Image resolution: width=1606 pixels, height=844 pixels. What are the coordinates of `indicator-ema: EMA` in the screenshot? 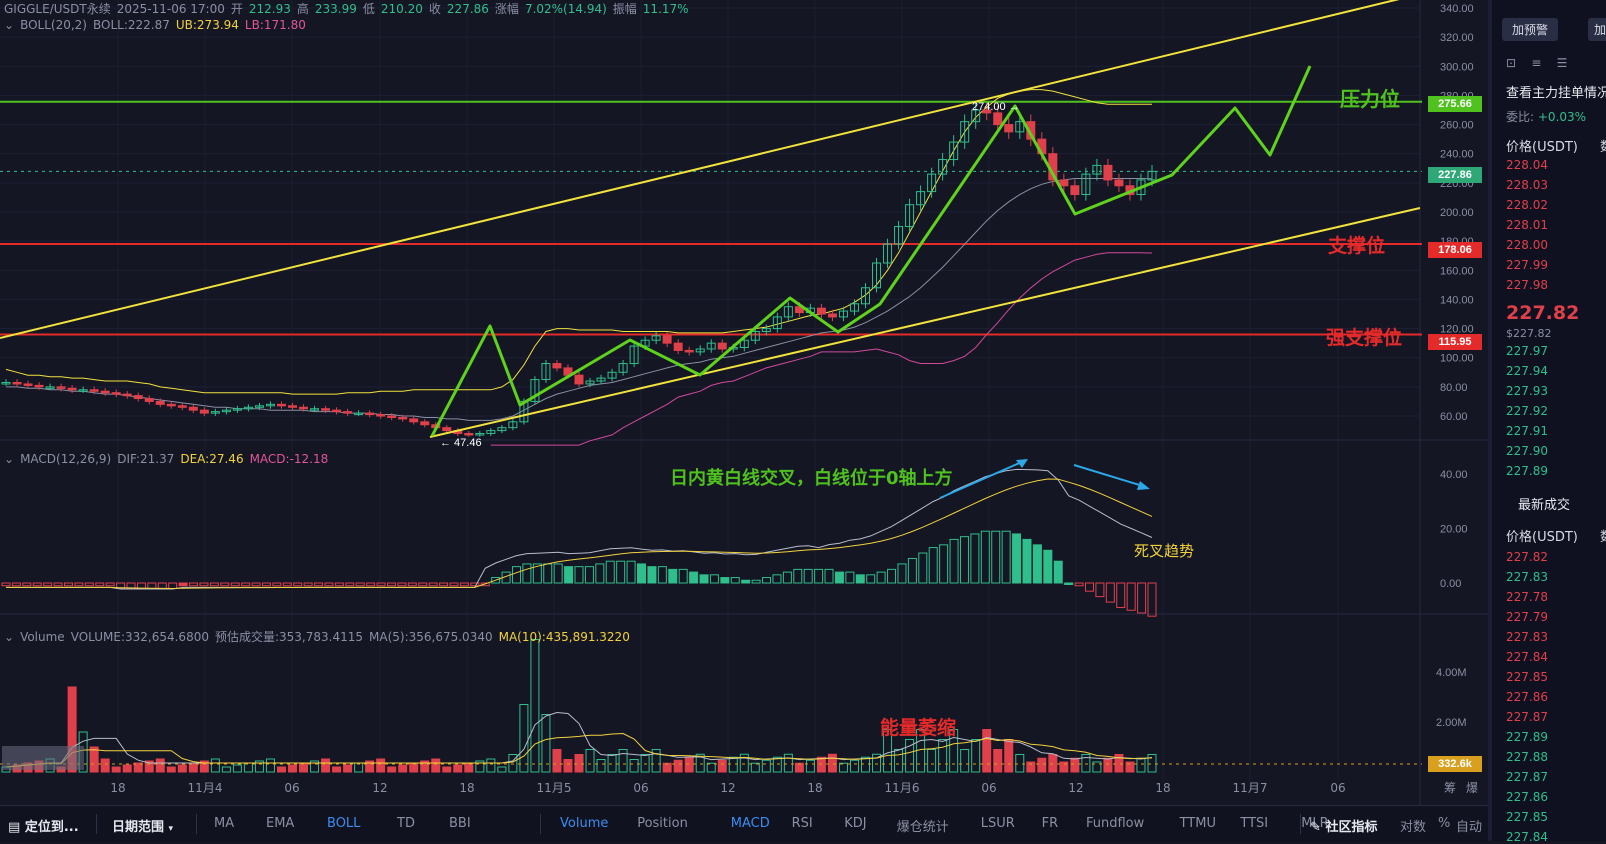 It's located at (280, 823).